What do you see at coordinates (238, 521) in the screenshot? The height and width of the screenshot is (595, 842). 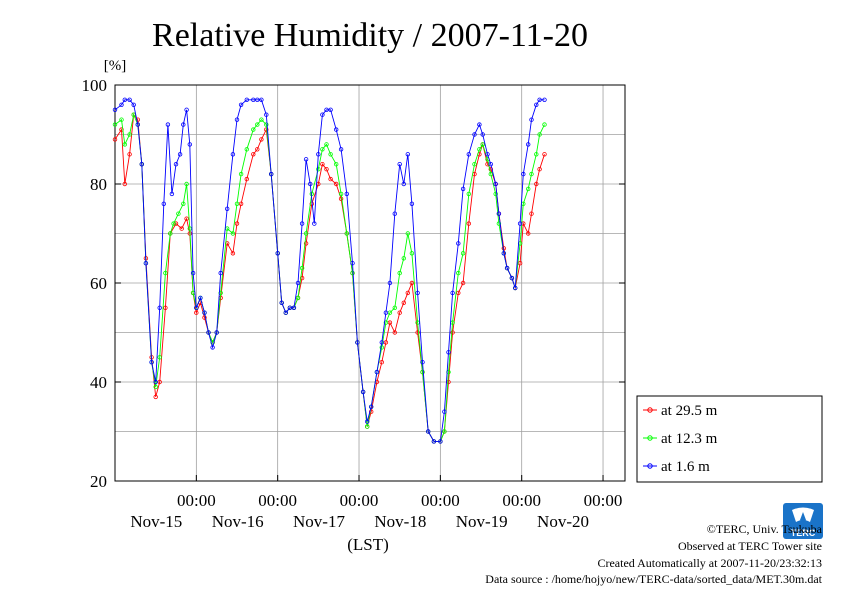 I see `x-tick-label-date: Nov-16` at bounding box center [238, 521].